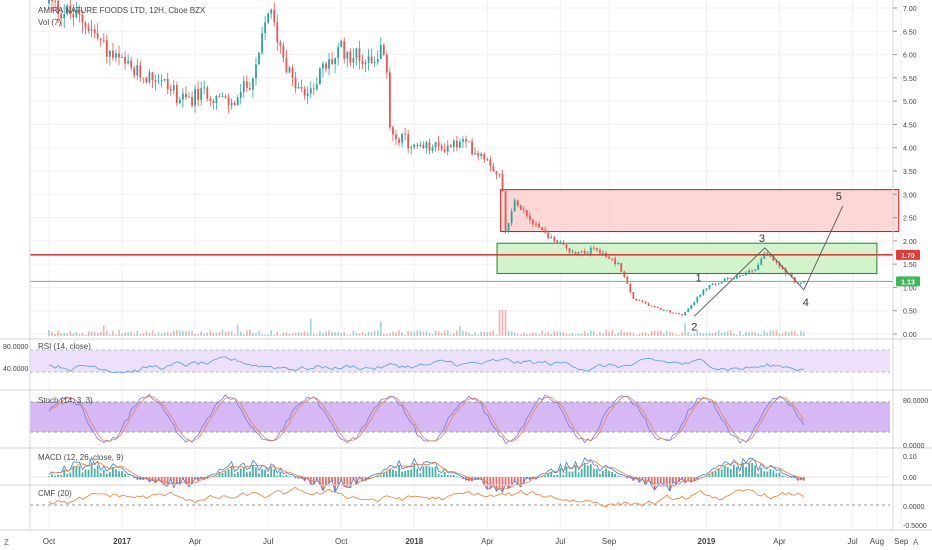  Describe the element at coordinates (6, 542) in the screenshot. I see `zoom-button: Z` at that location.